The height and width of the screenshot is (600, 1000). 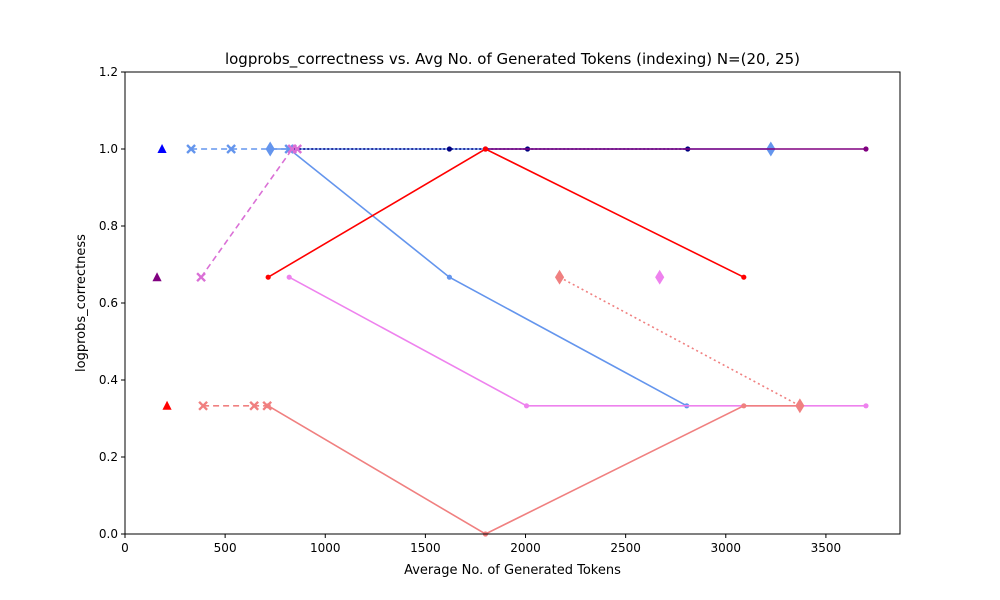 What do you see at coordinates (108, 72) in the screenshot?
I see `y-tick-label: 1.2` at bounding box center [108, 72].